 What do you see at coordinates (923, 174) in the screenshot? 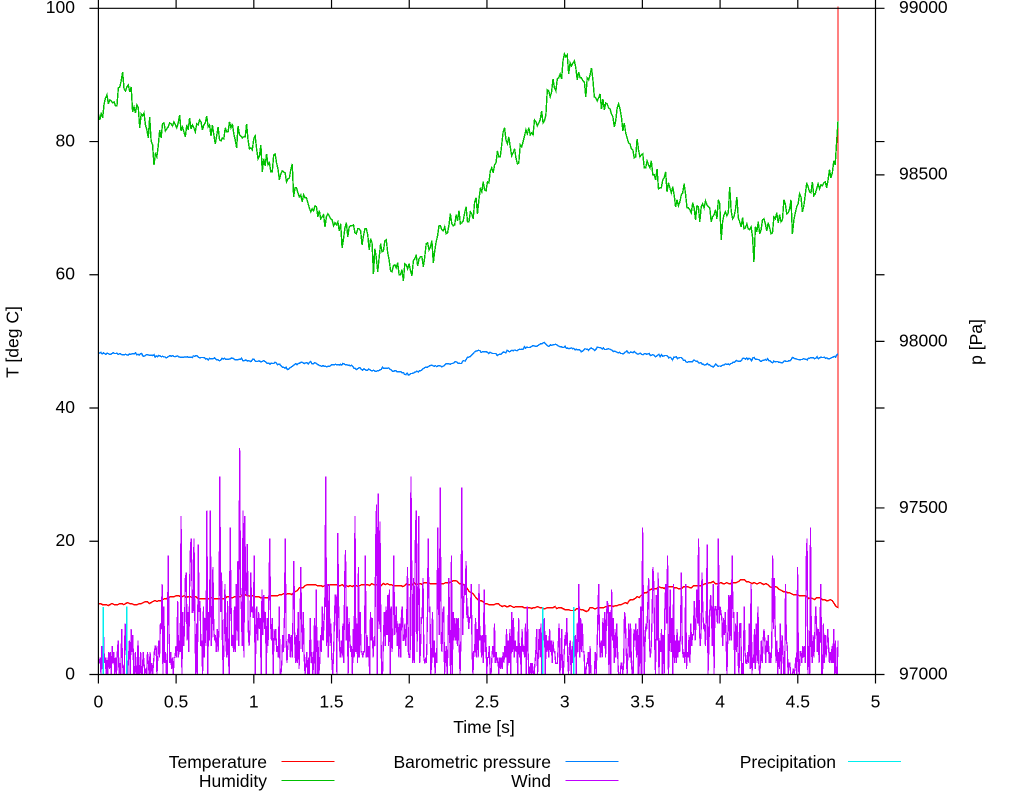
I see `svg-text: 98500` at bounding box center [923, 174].